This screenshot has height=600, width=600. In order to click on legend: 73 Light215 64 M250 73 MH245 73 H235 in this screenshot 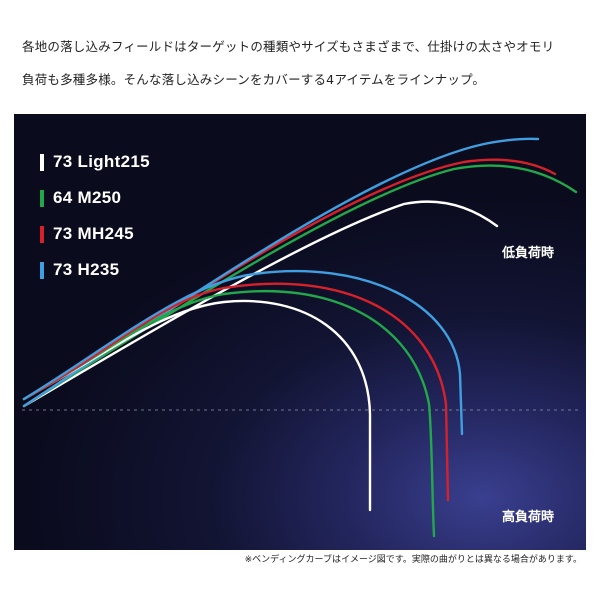, I will do `click(95, 216)`.